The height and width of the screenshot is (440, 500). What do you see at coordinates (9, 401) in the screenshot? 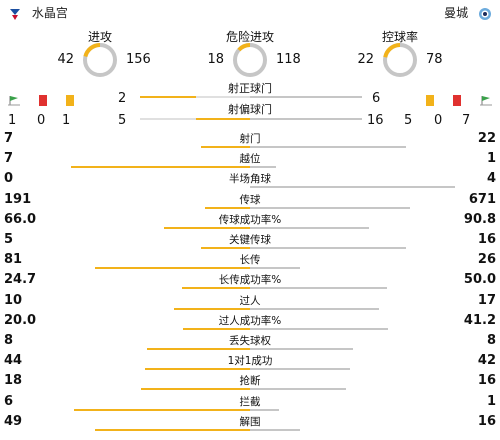
I see `stat-home-value: 6` at bounding box center [9, 401].